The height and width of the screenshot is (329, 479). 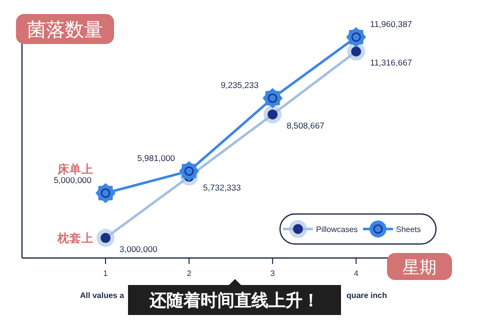 What do you see at coordinates (356, 273) in the screenshot?
I see `x-tick-label: 4` at bounding box center [356, 273].